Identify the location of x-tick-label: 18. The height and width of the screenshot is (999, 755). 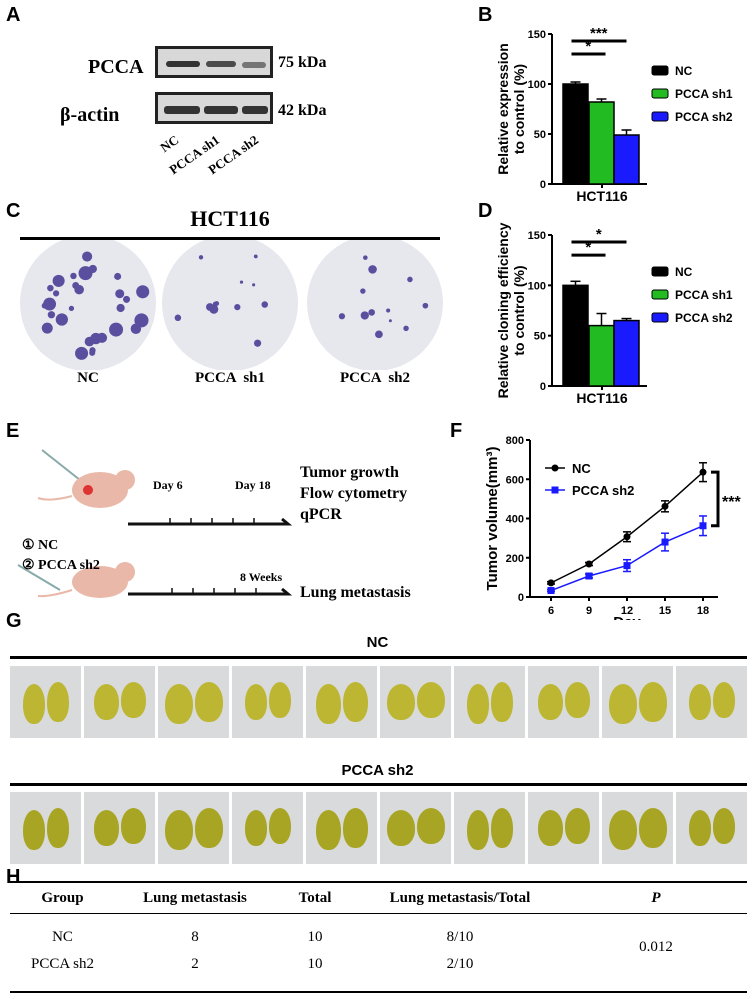
(703, 611).